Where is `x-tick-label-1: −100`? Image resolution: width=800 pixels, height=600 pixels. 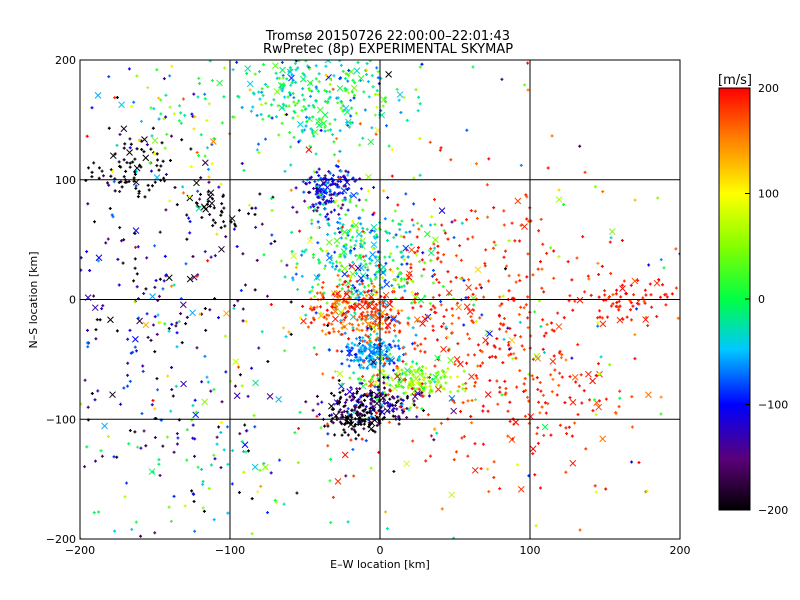 x-tick-label-1: −100 is located at coordinates (230, 550).